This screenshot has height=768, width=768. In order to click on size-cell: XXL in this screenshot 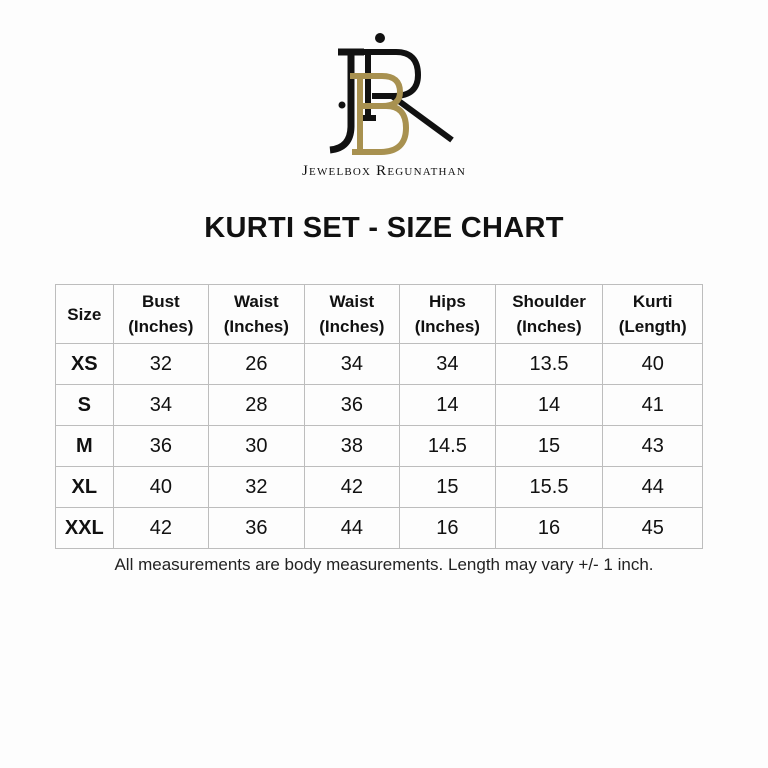, I will do `click(84, 528)`.